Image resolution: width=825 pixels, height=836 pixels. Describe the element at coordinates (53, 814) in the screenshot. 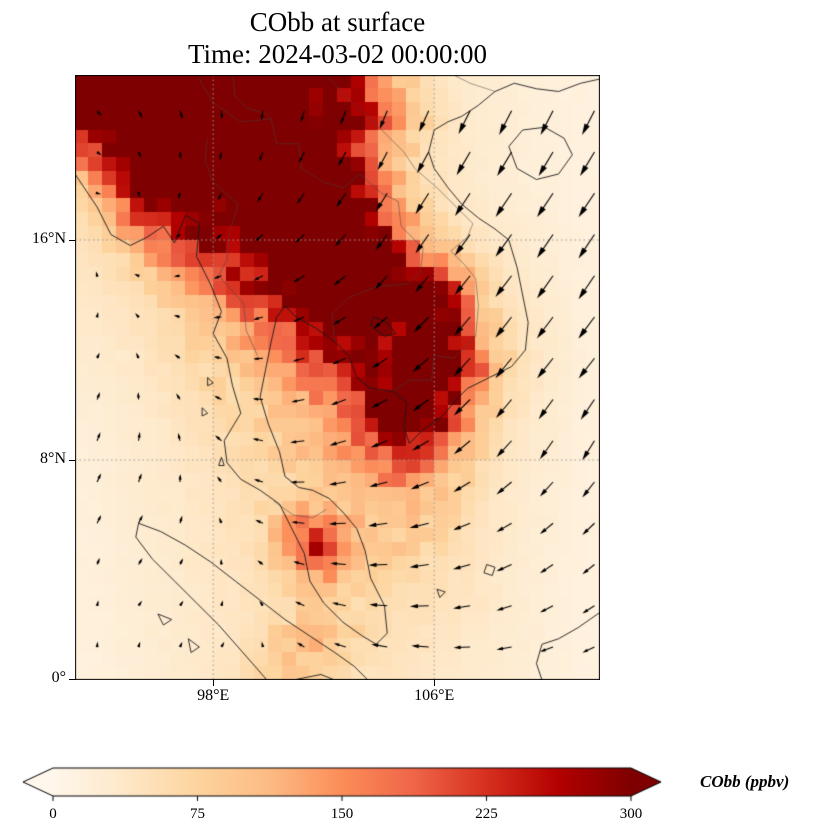

I see `colorbar-tick-label: 0` at that location.